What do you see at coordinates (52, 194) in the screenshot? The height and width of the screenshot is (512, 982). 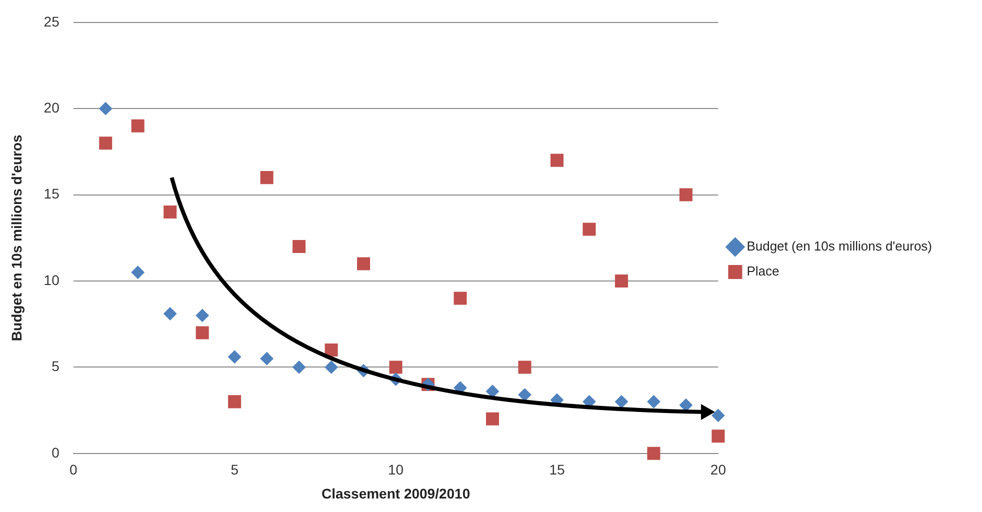 I see `y-tick-label: 15` at bounding box center [52, 194].